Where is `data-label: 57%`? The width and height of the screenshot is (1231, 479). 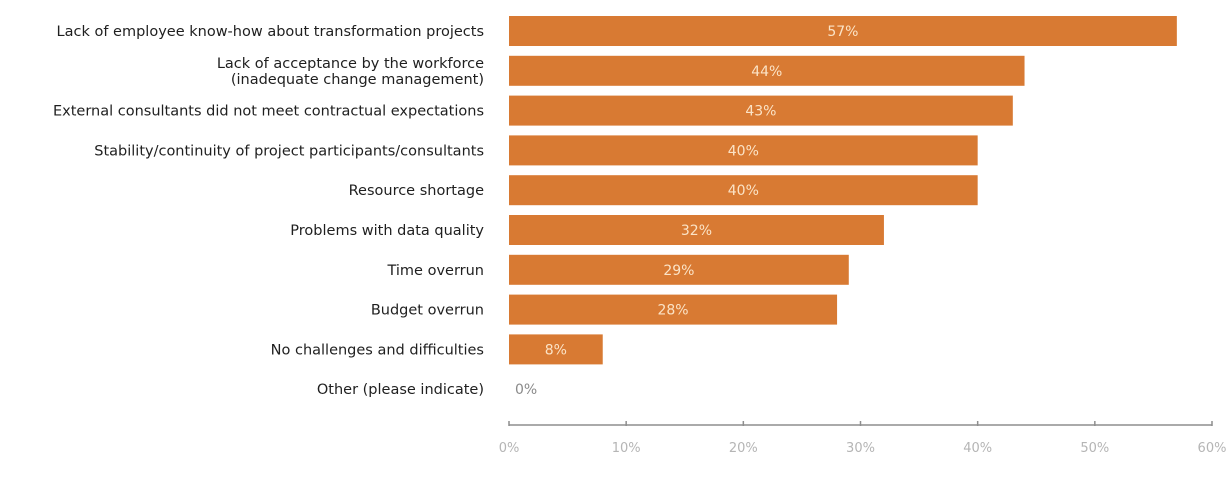
data-label: 57% is located at coordinates (842, 32).